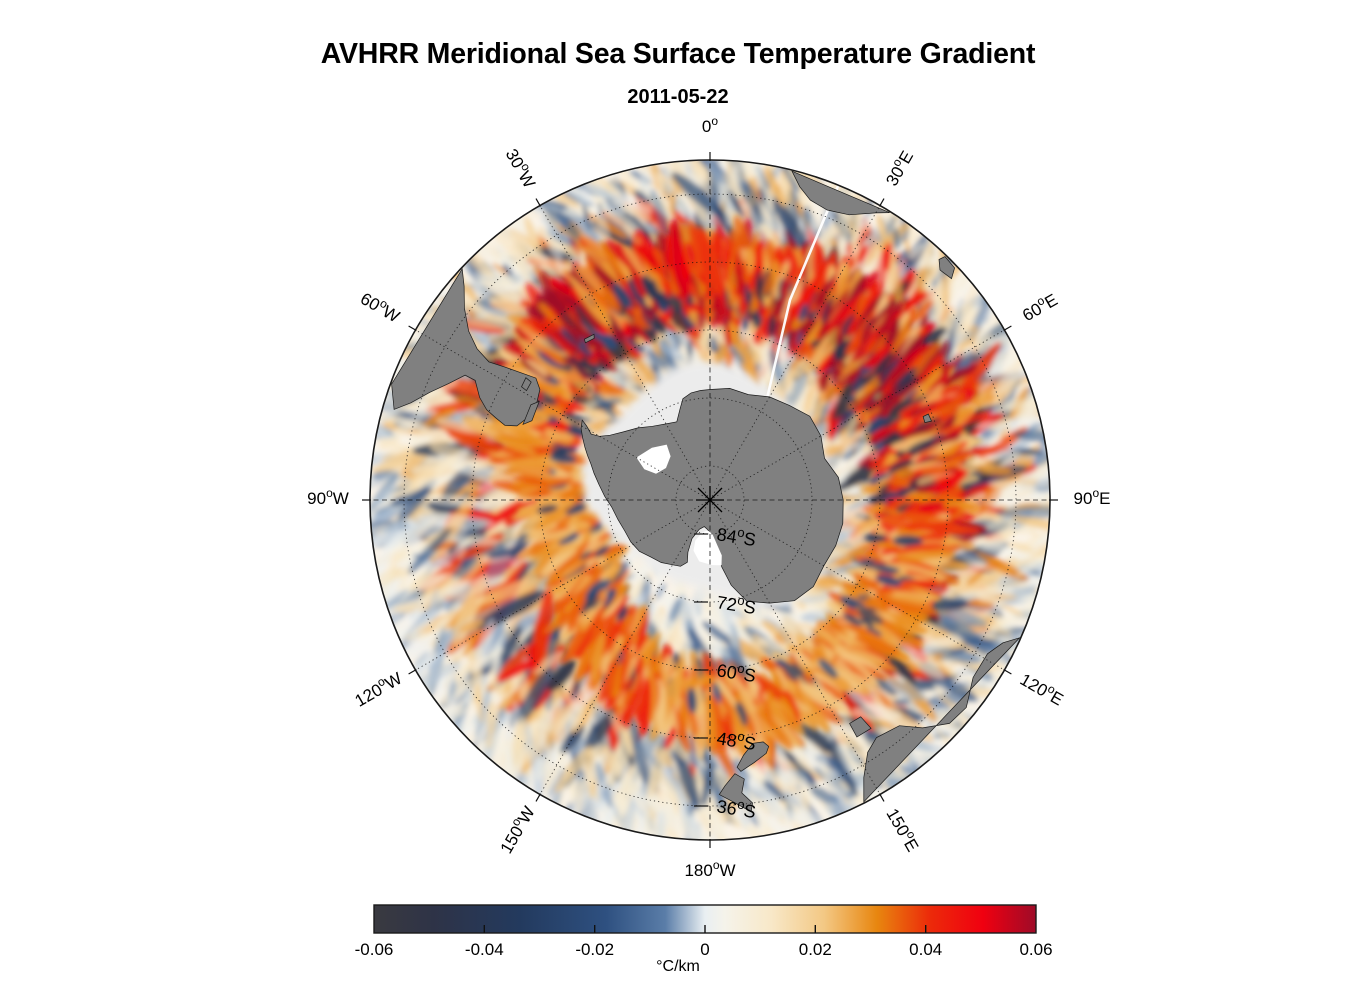  I want to click on longitude-label: 120oE, so click(1041, 690).